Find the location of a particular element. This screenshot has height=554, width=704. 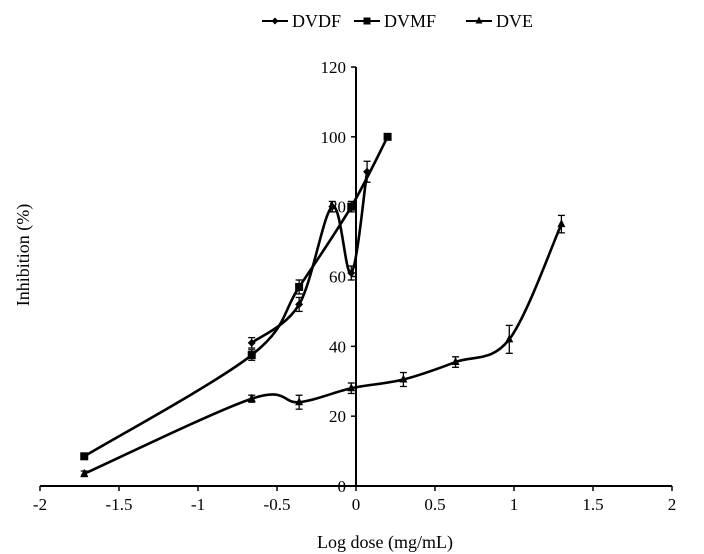

legend-item-dve: DVE is located at coordinates (499, 21).